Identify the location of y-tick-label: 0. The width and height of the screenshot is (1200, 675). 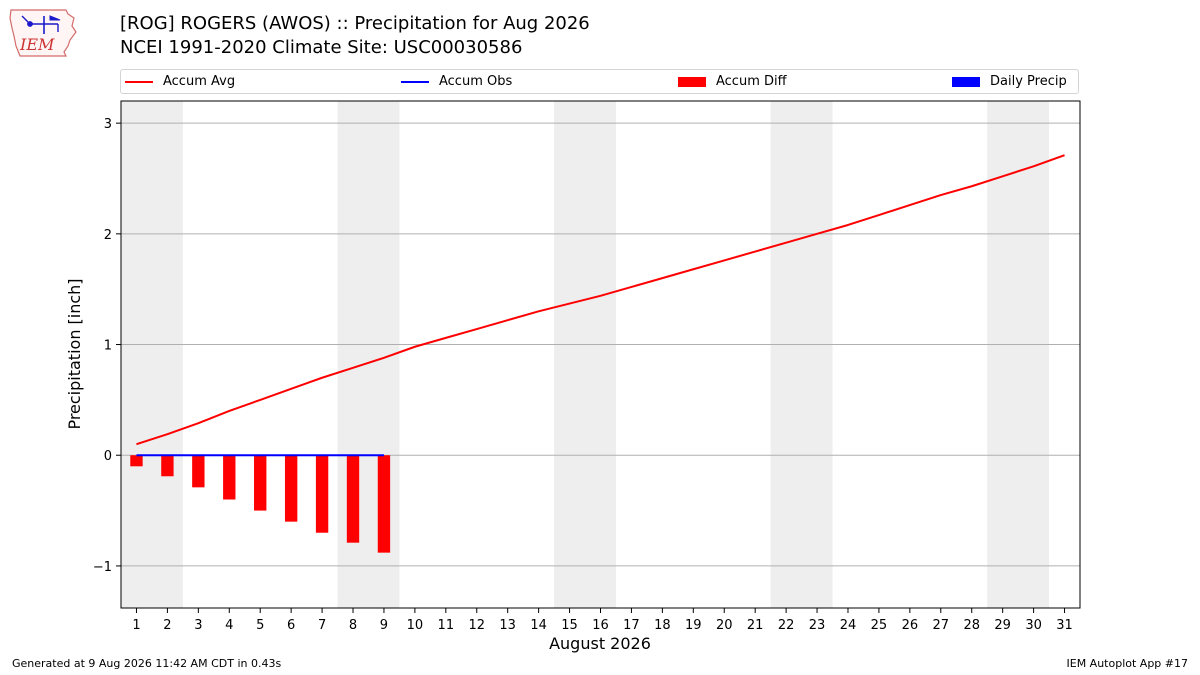
(108, 456).